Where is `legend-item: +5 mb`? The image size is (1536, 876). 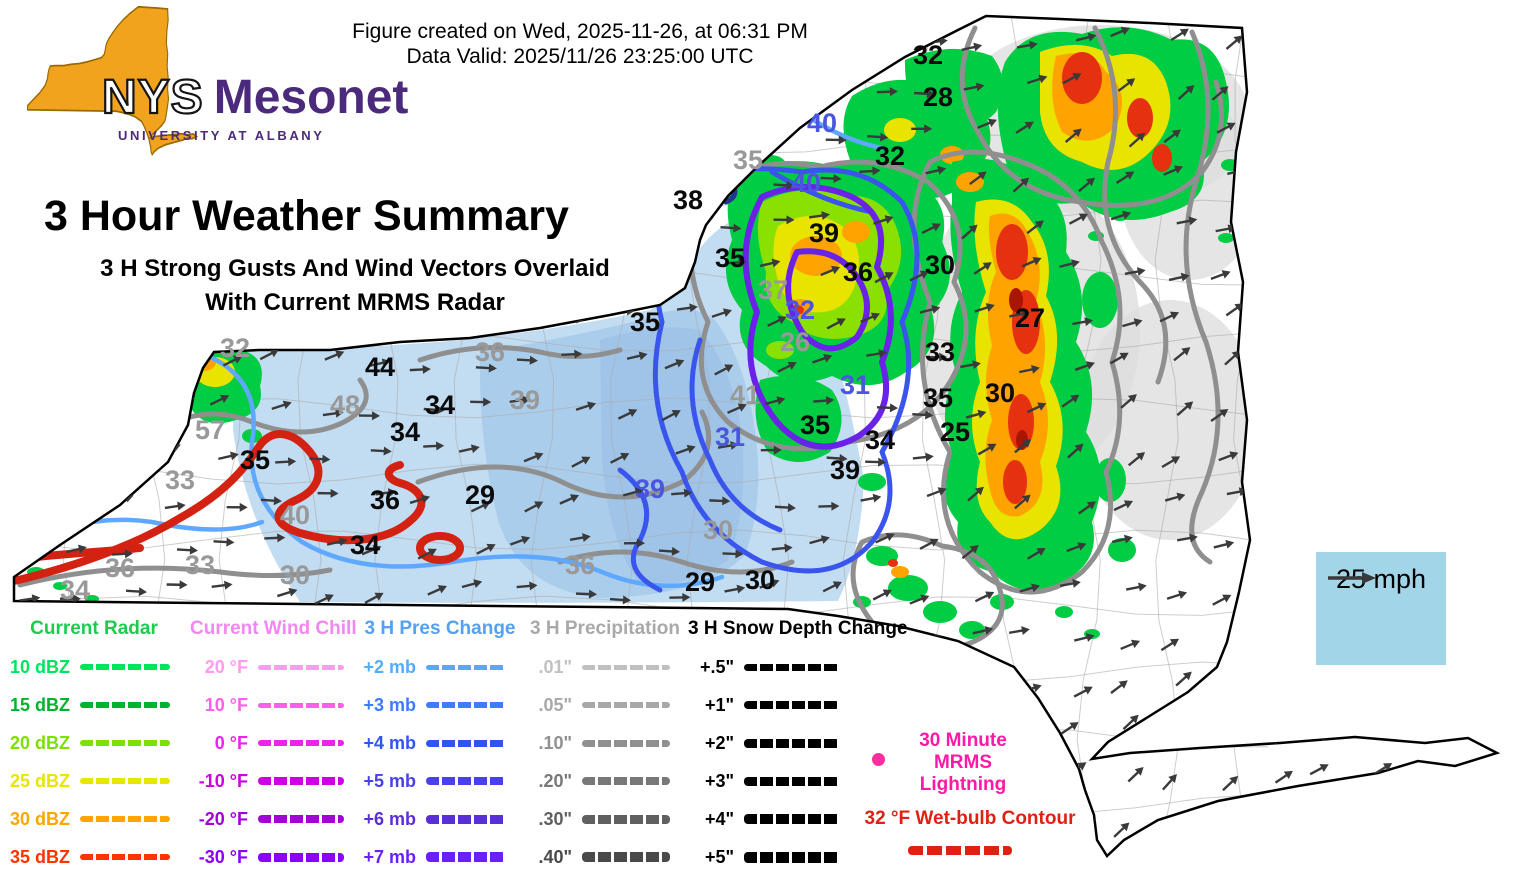 legend-item: +5 mb is located at coordinates (440, 781).